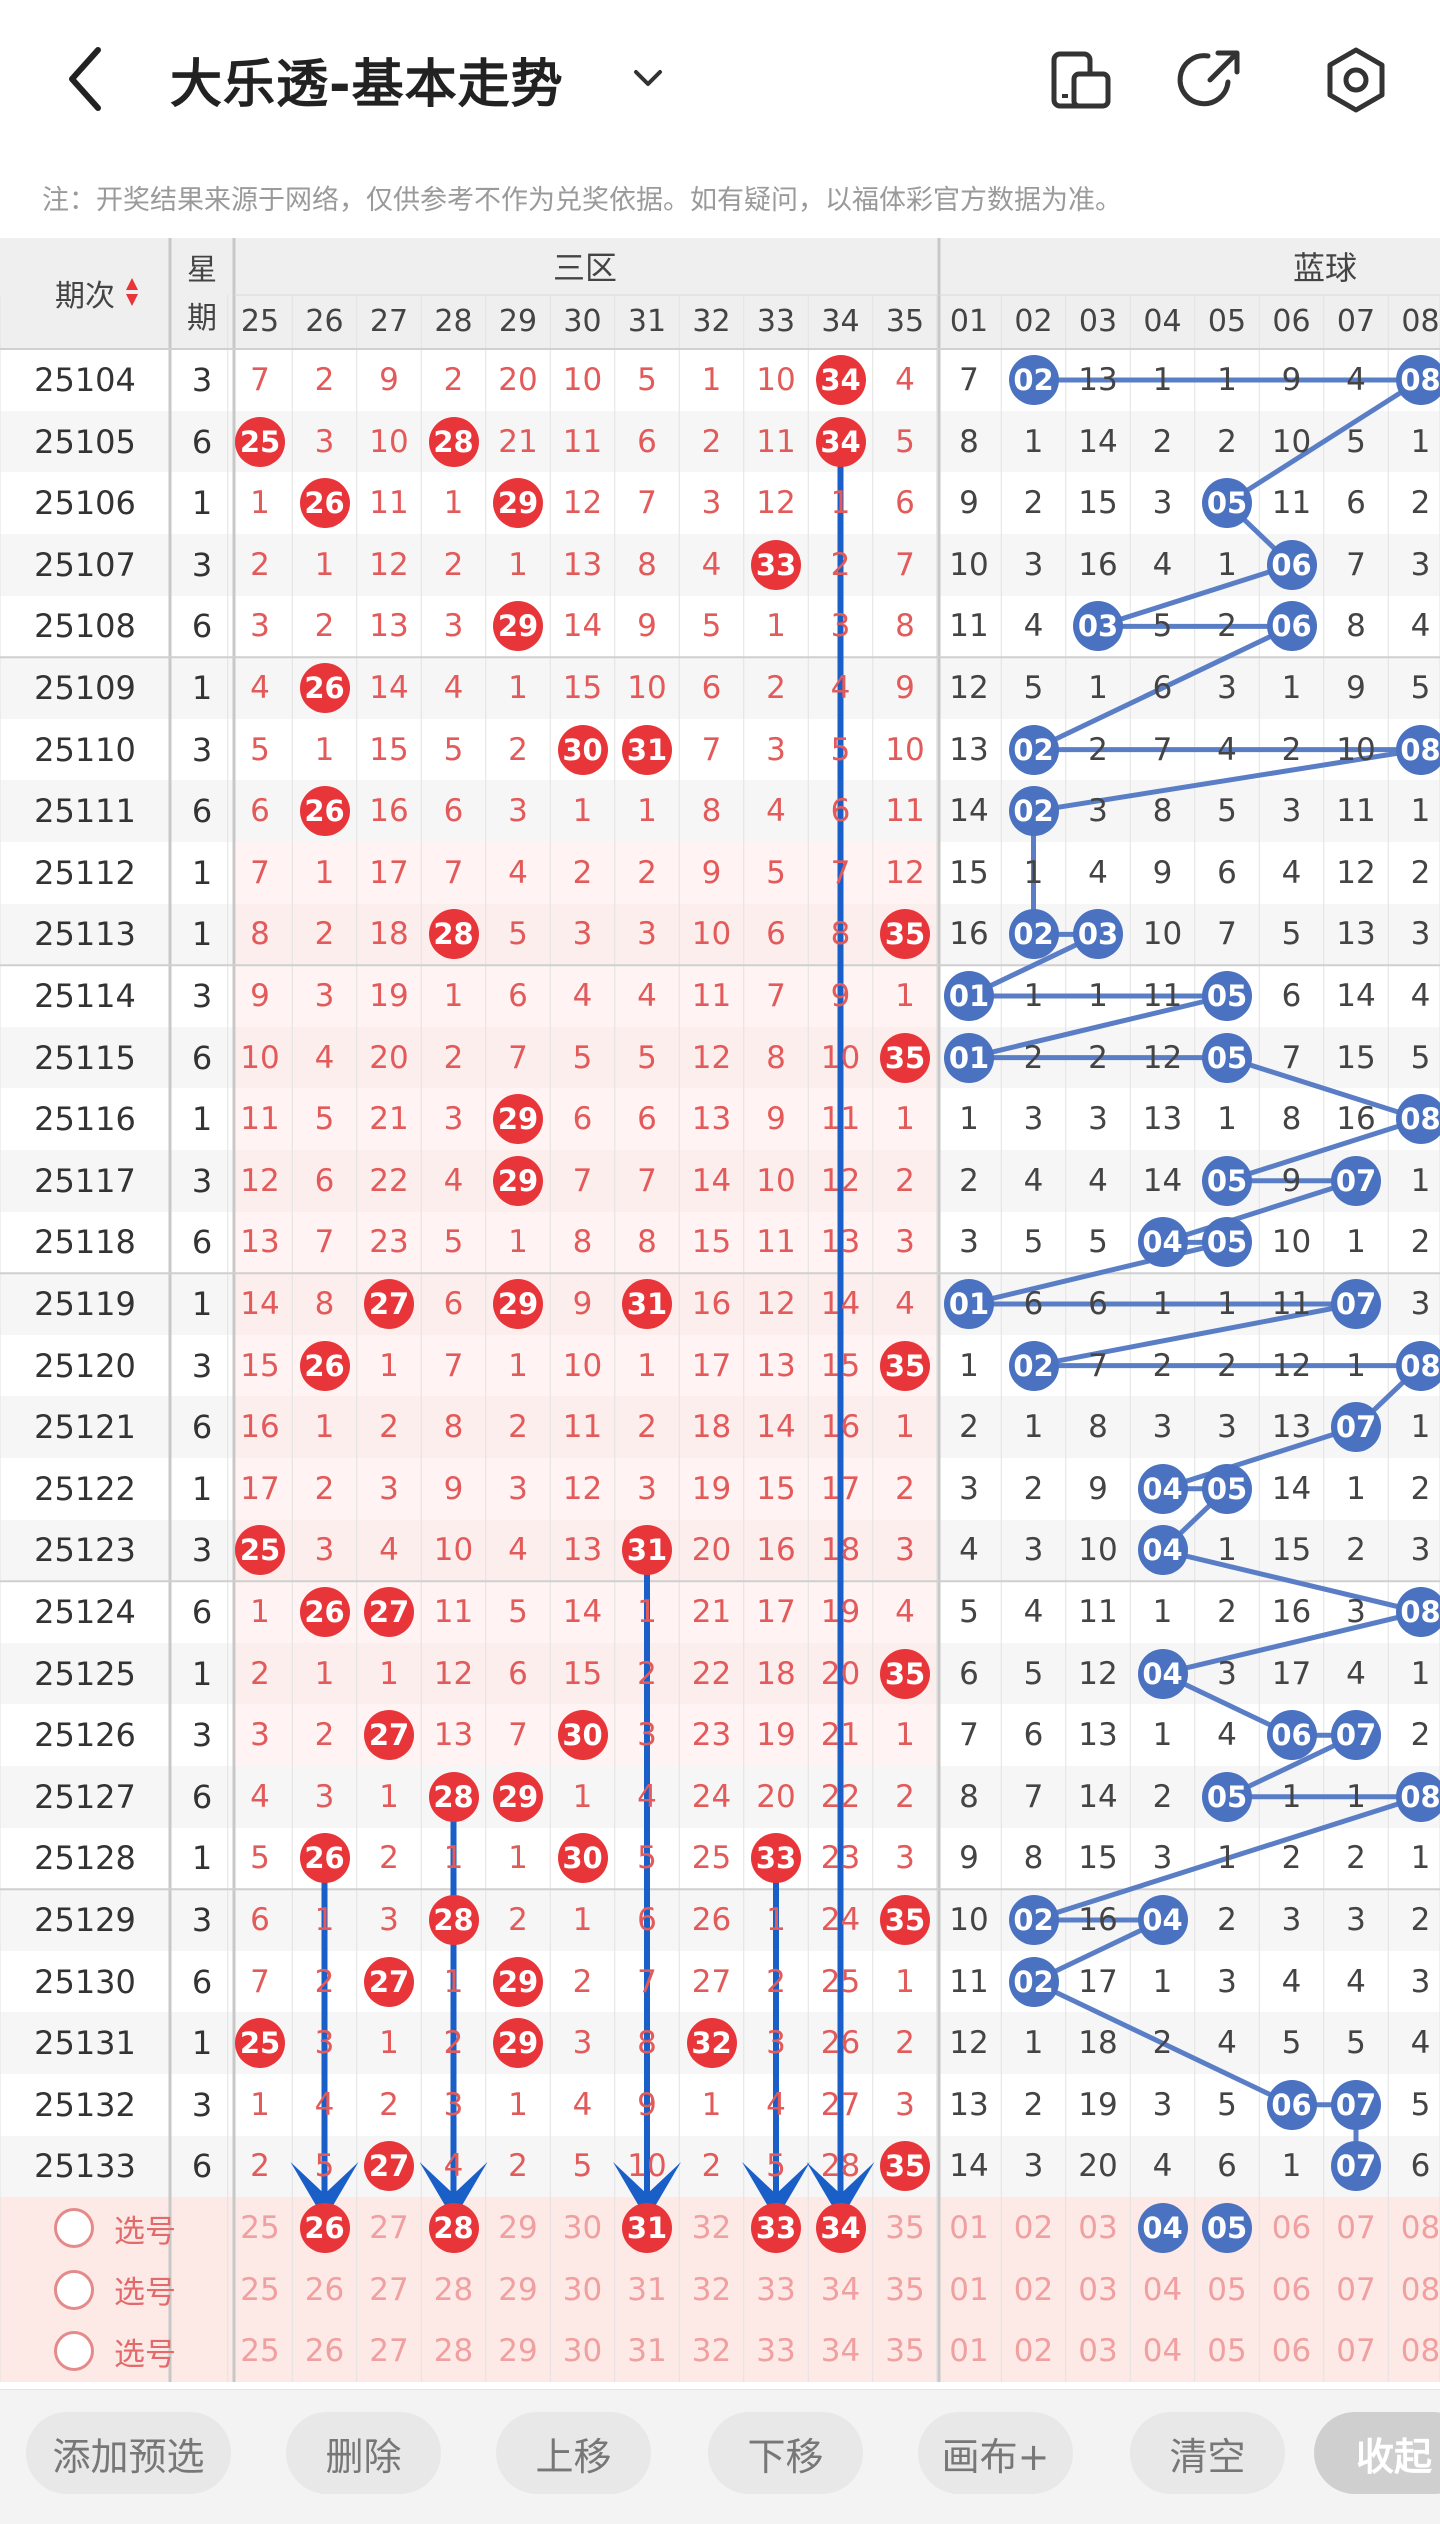 The image size is (1440, 2524). What do you see at coordinates (1080, 80) in the screenshot?
I see `phone-rotate-icon` at bounding box center [1080, 80].